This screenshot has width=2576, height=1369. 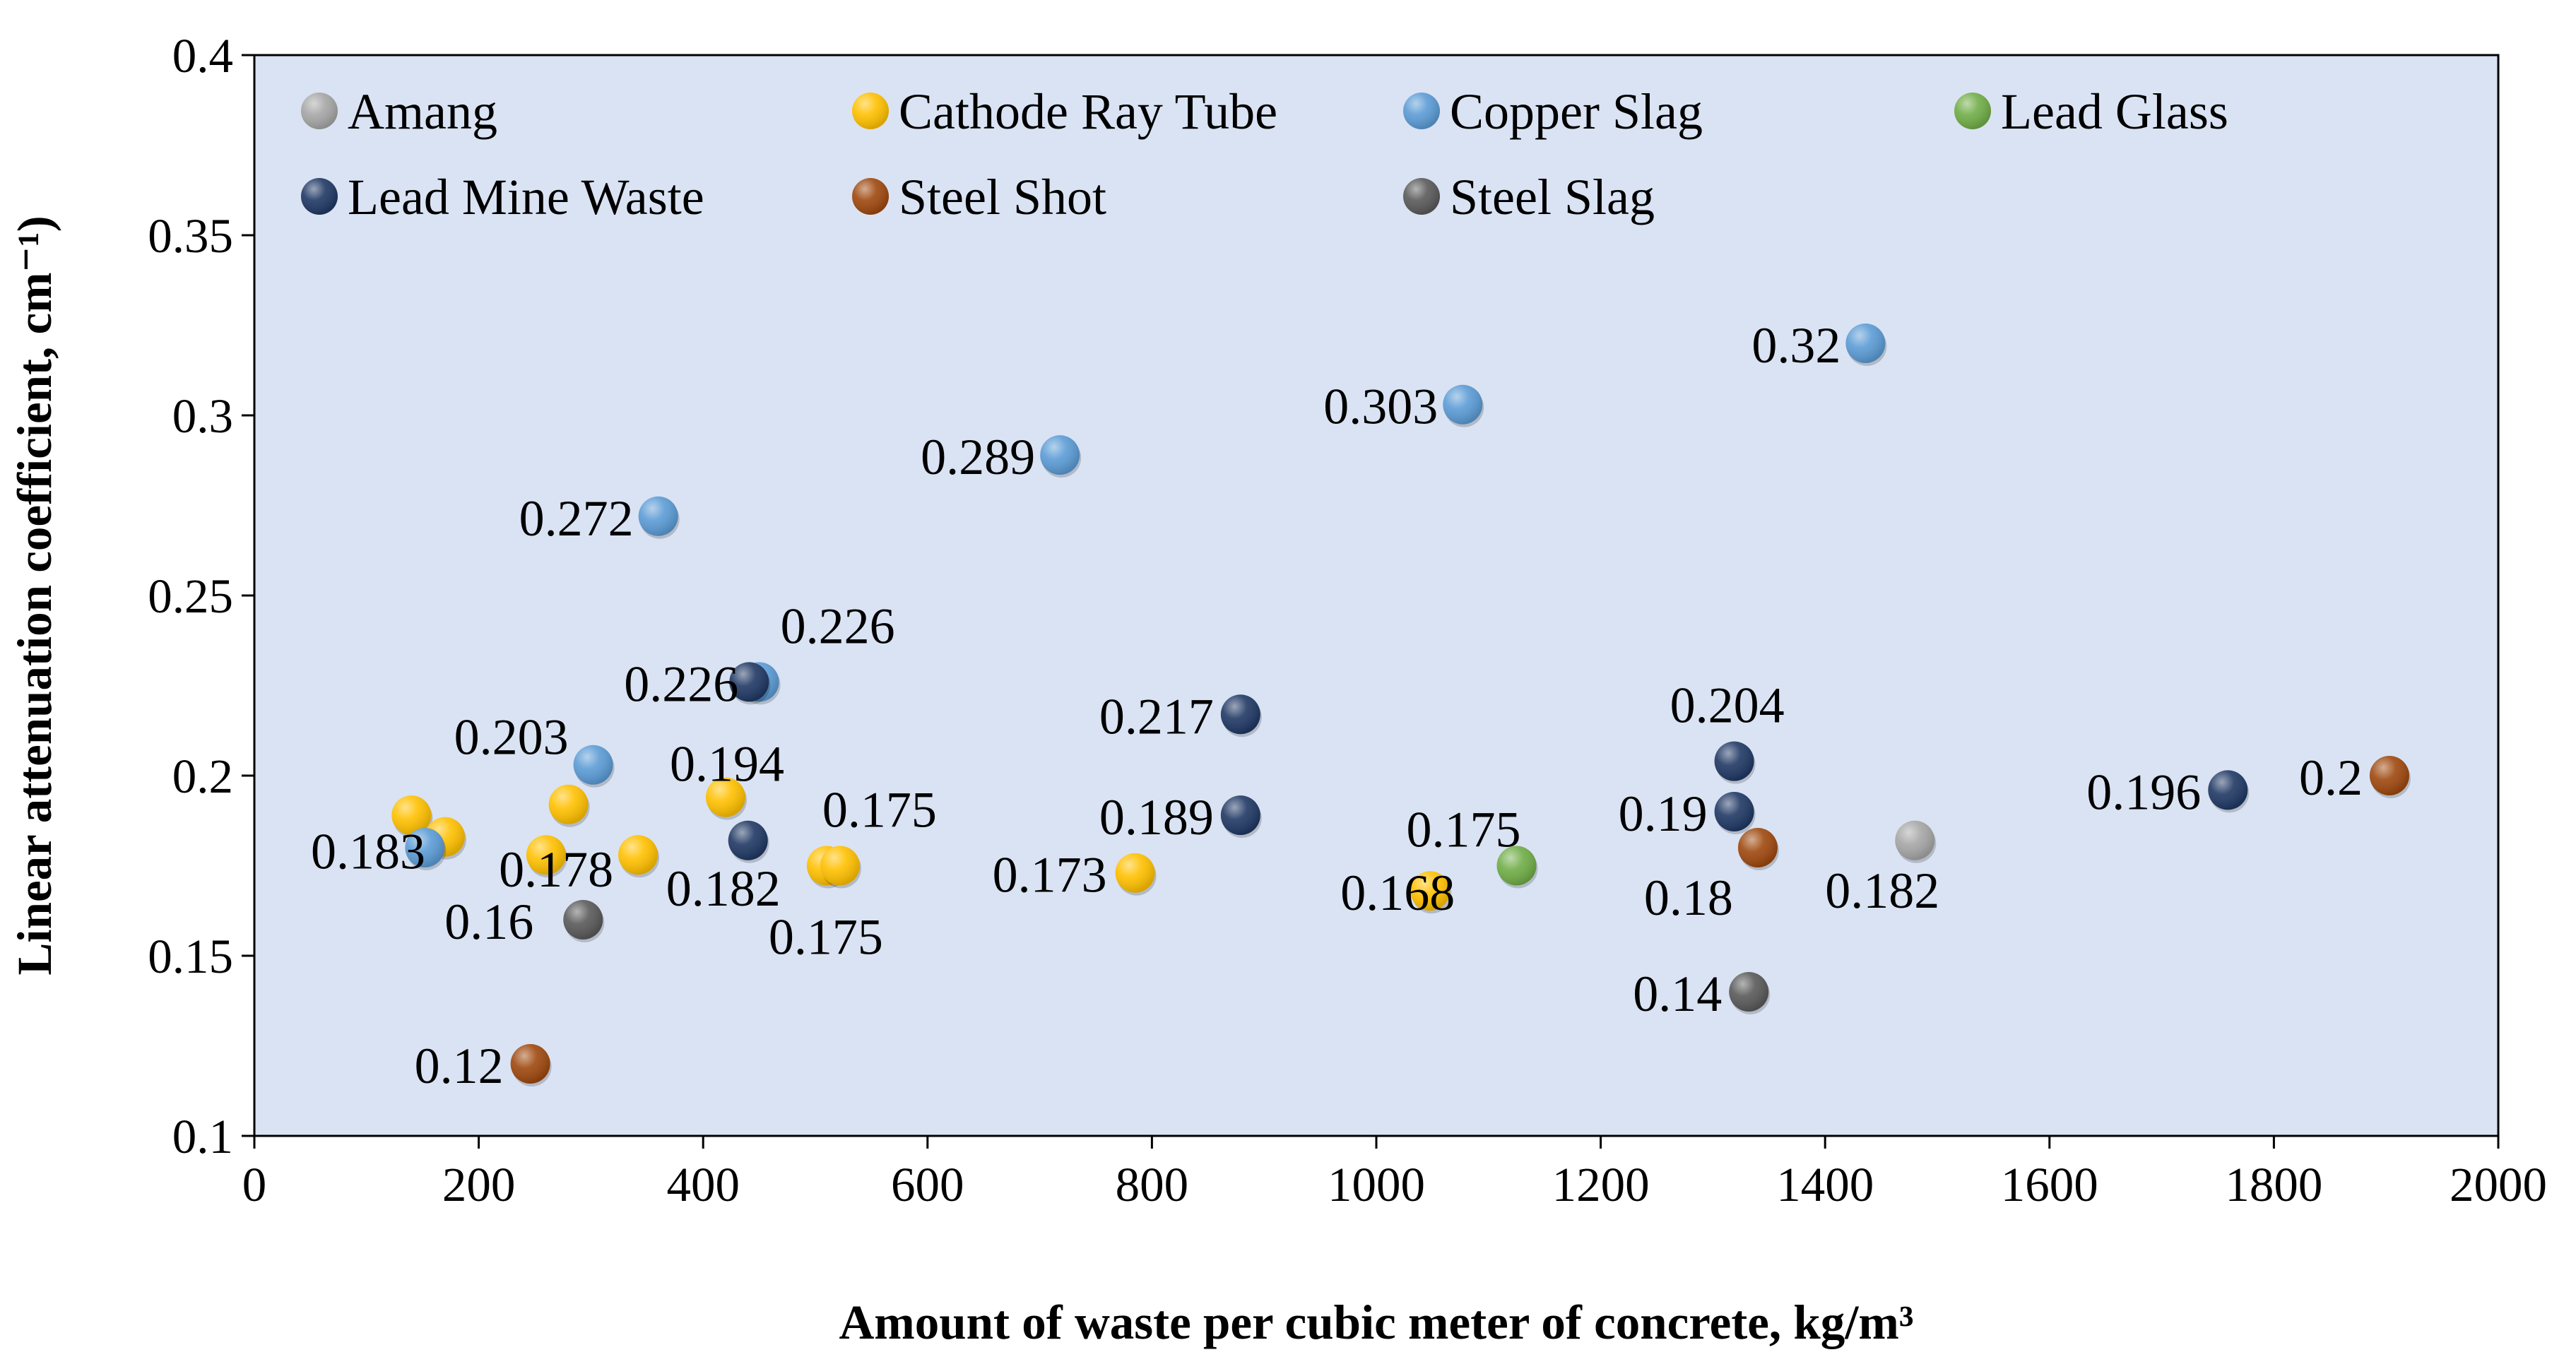 I want to click on data-label: 0.289, so click(x=978, y=457).